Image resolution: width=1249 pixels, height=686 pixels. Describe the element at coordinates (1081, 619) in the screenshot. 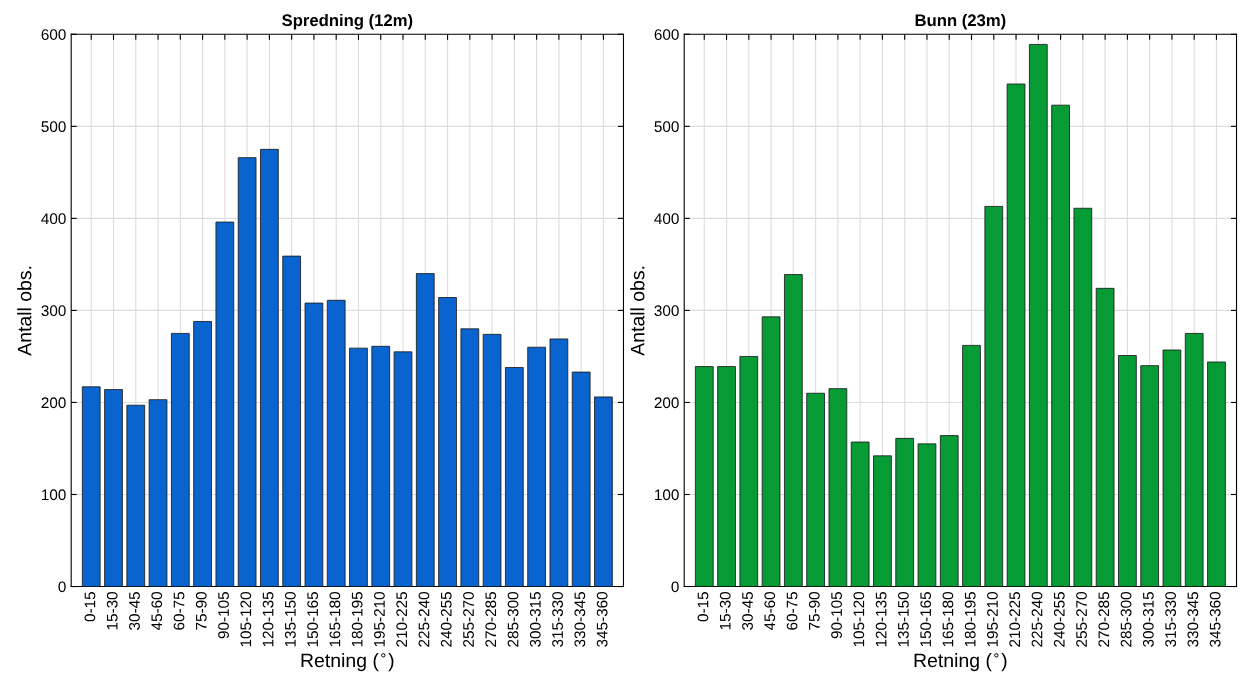

I see `x-tick-label: 255-270` at that location.